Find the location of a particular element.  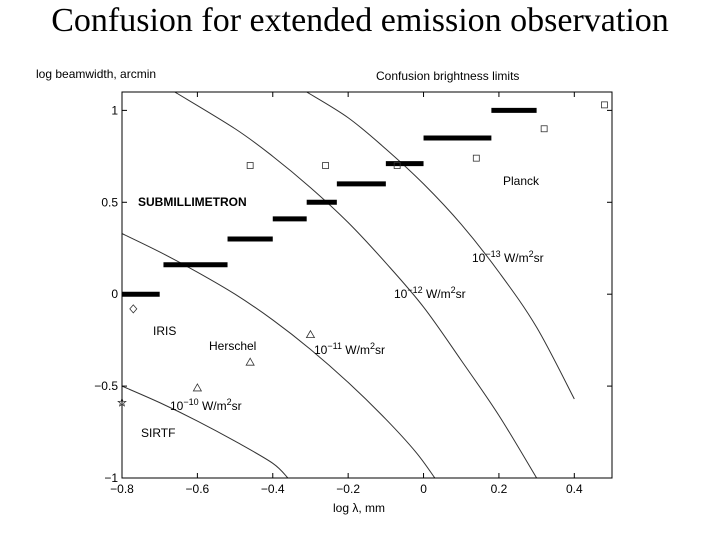

y-tick-label-3: 0.5 is located at coordinates (109, 202).